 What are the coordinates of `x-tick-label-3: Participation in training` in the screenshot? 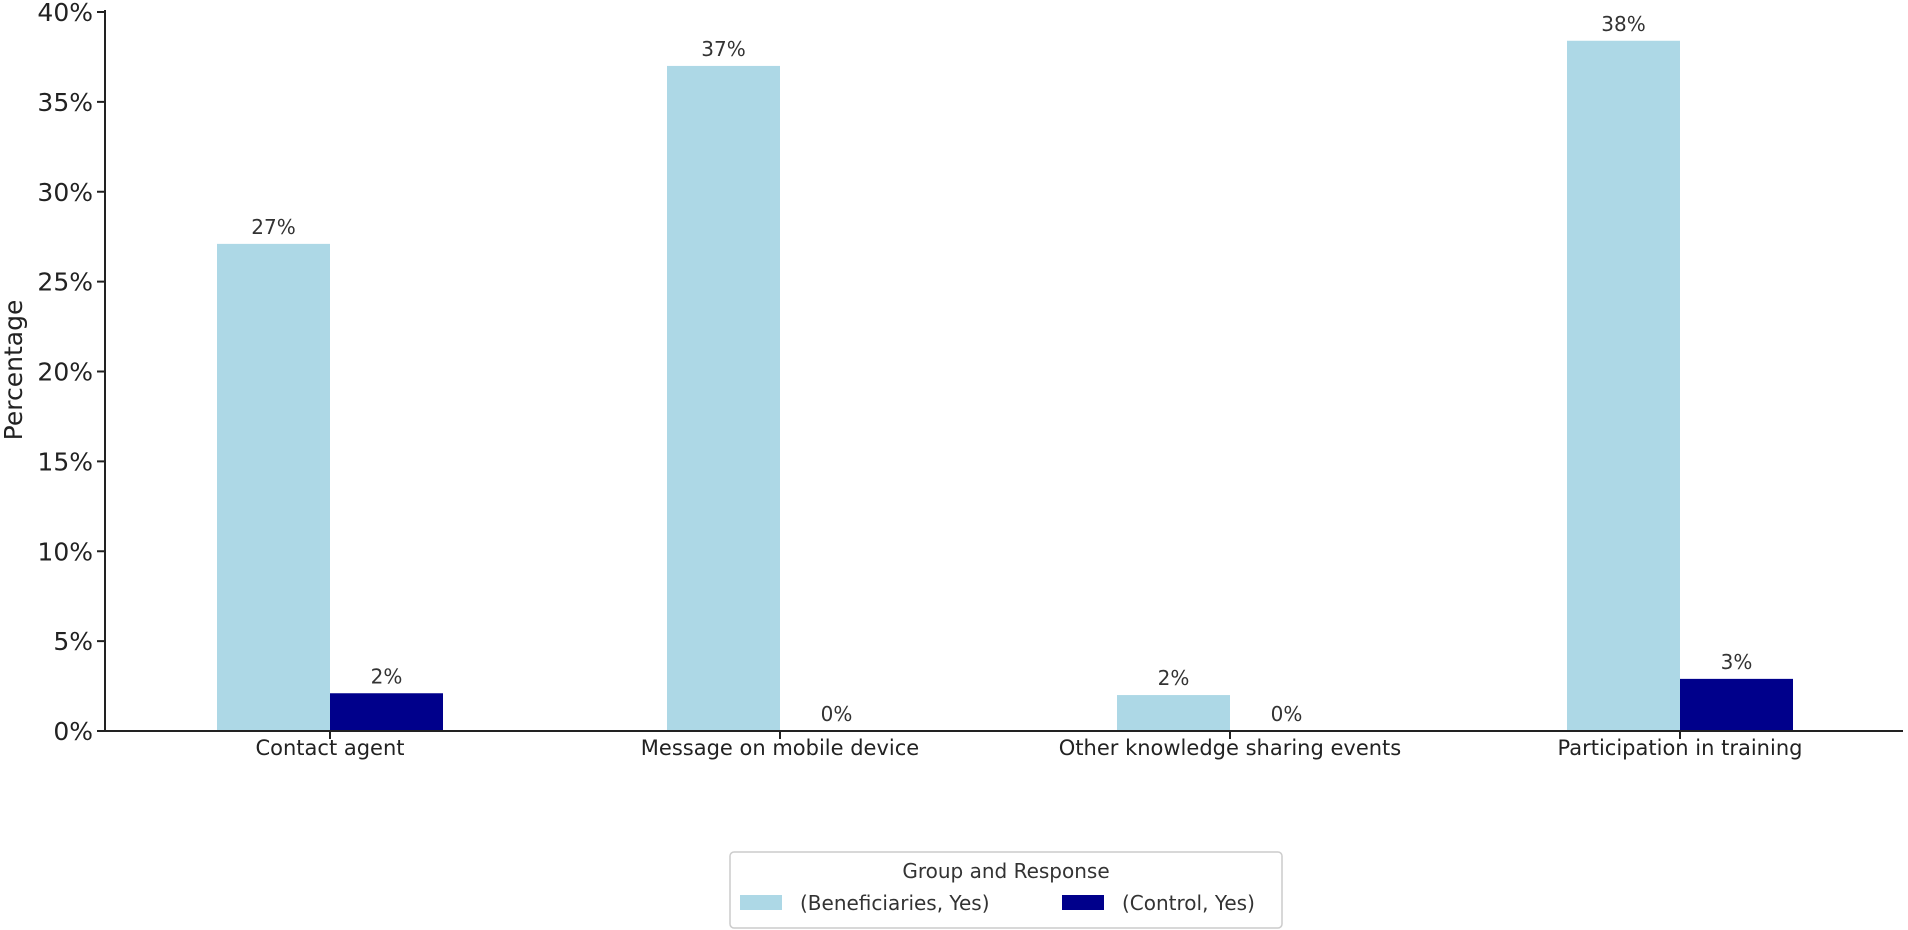 It's located at (1680, 748).